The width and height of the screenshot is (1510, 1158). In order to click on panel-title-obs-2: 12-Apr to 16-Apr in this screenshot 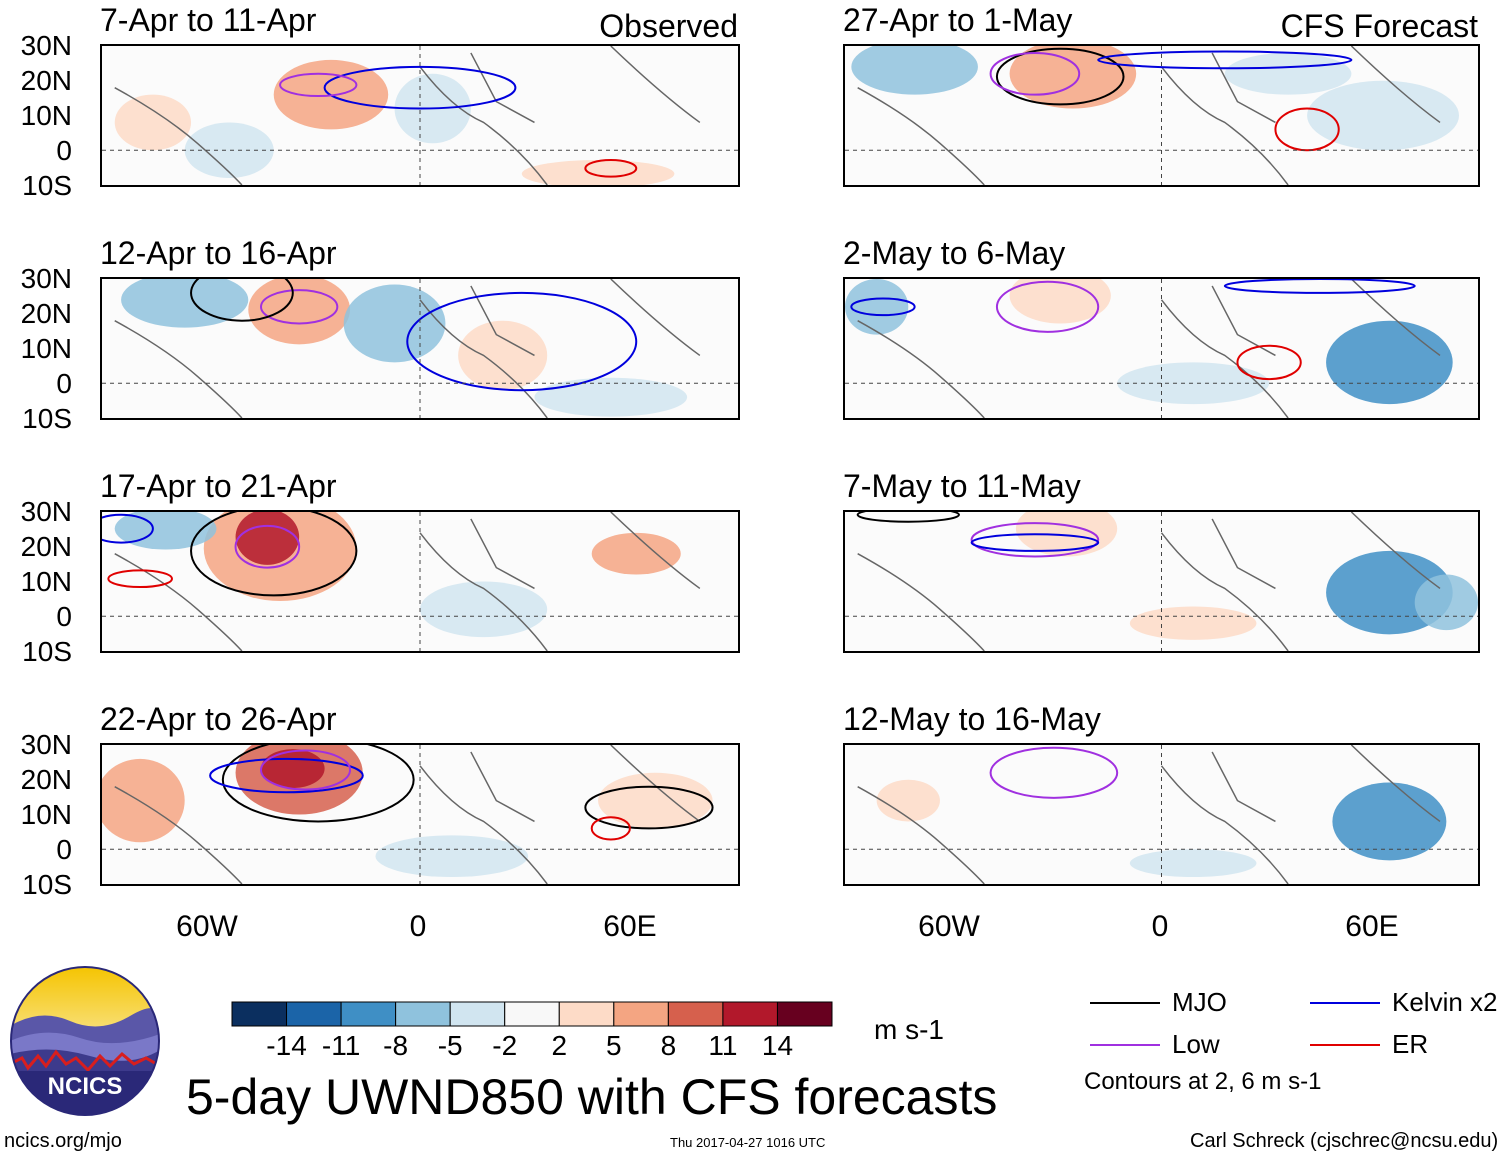, I will do `click(218, 253)`.